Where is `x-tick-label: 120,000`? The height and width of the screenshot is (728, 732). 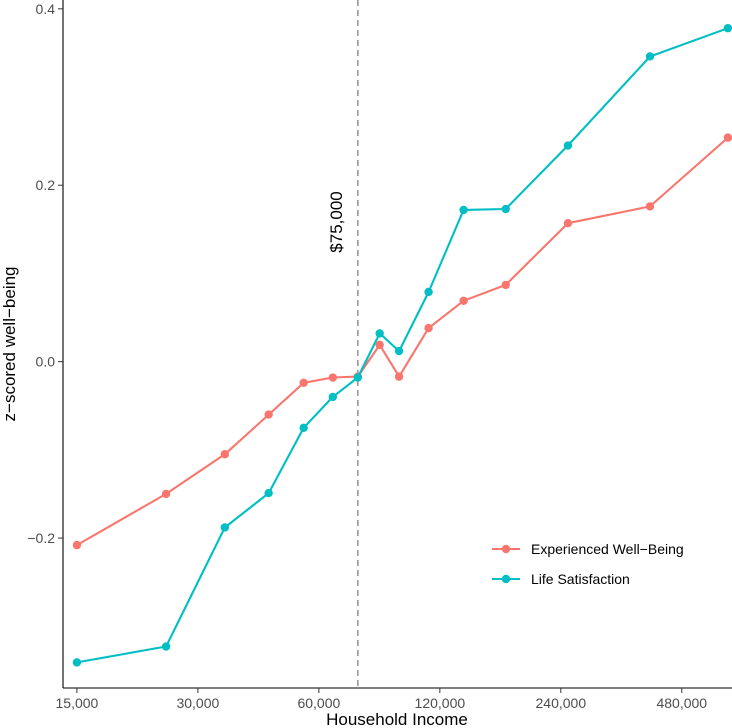
x-tick-label: 120,000 is located at coordinates (440, 703).